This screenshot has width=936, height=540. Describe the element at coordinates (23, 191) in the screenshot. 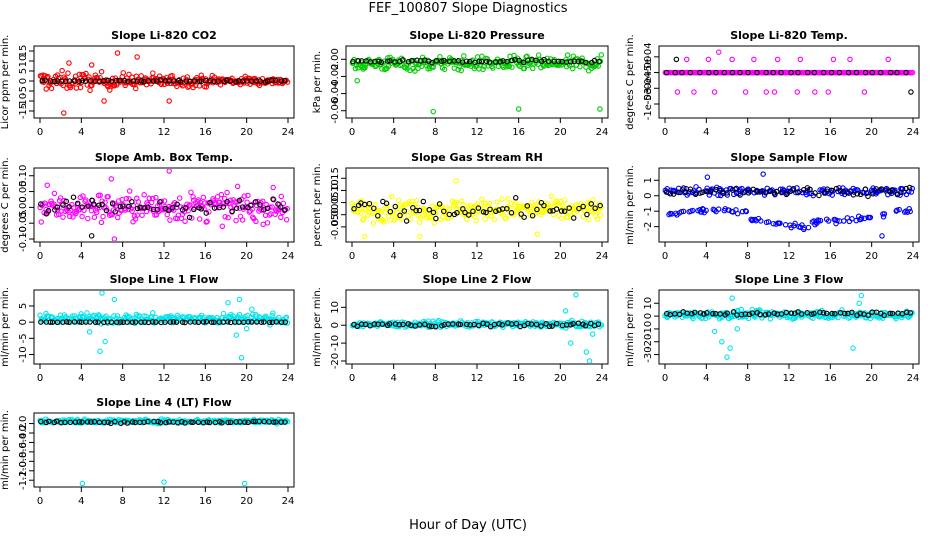

I see `y-tick-label: 0.05` at that location.